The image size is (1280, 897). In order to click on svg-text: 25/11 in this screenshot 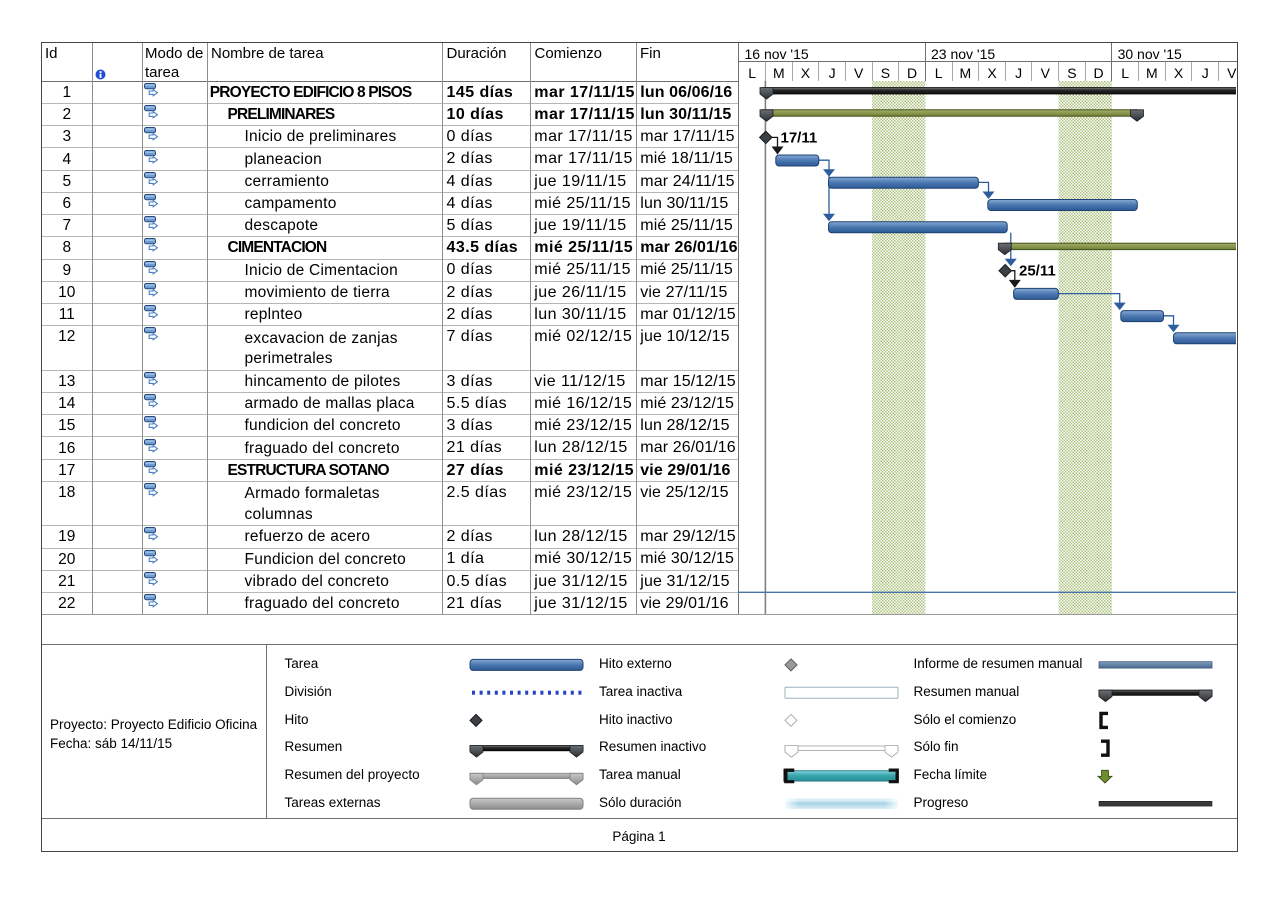, I will do `click(1037, 271)`.